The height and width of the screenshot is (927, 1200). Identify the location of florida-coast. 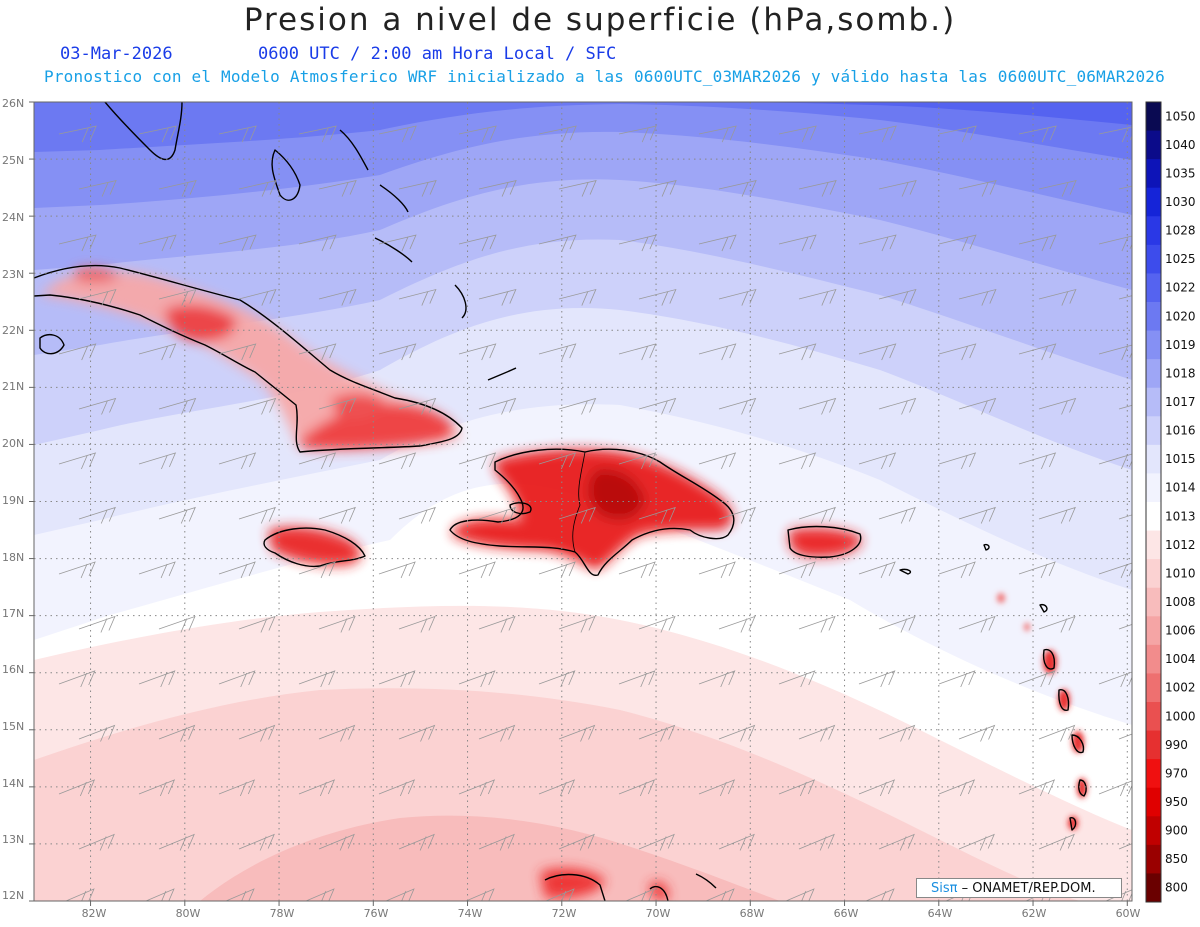
(143, 131).